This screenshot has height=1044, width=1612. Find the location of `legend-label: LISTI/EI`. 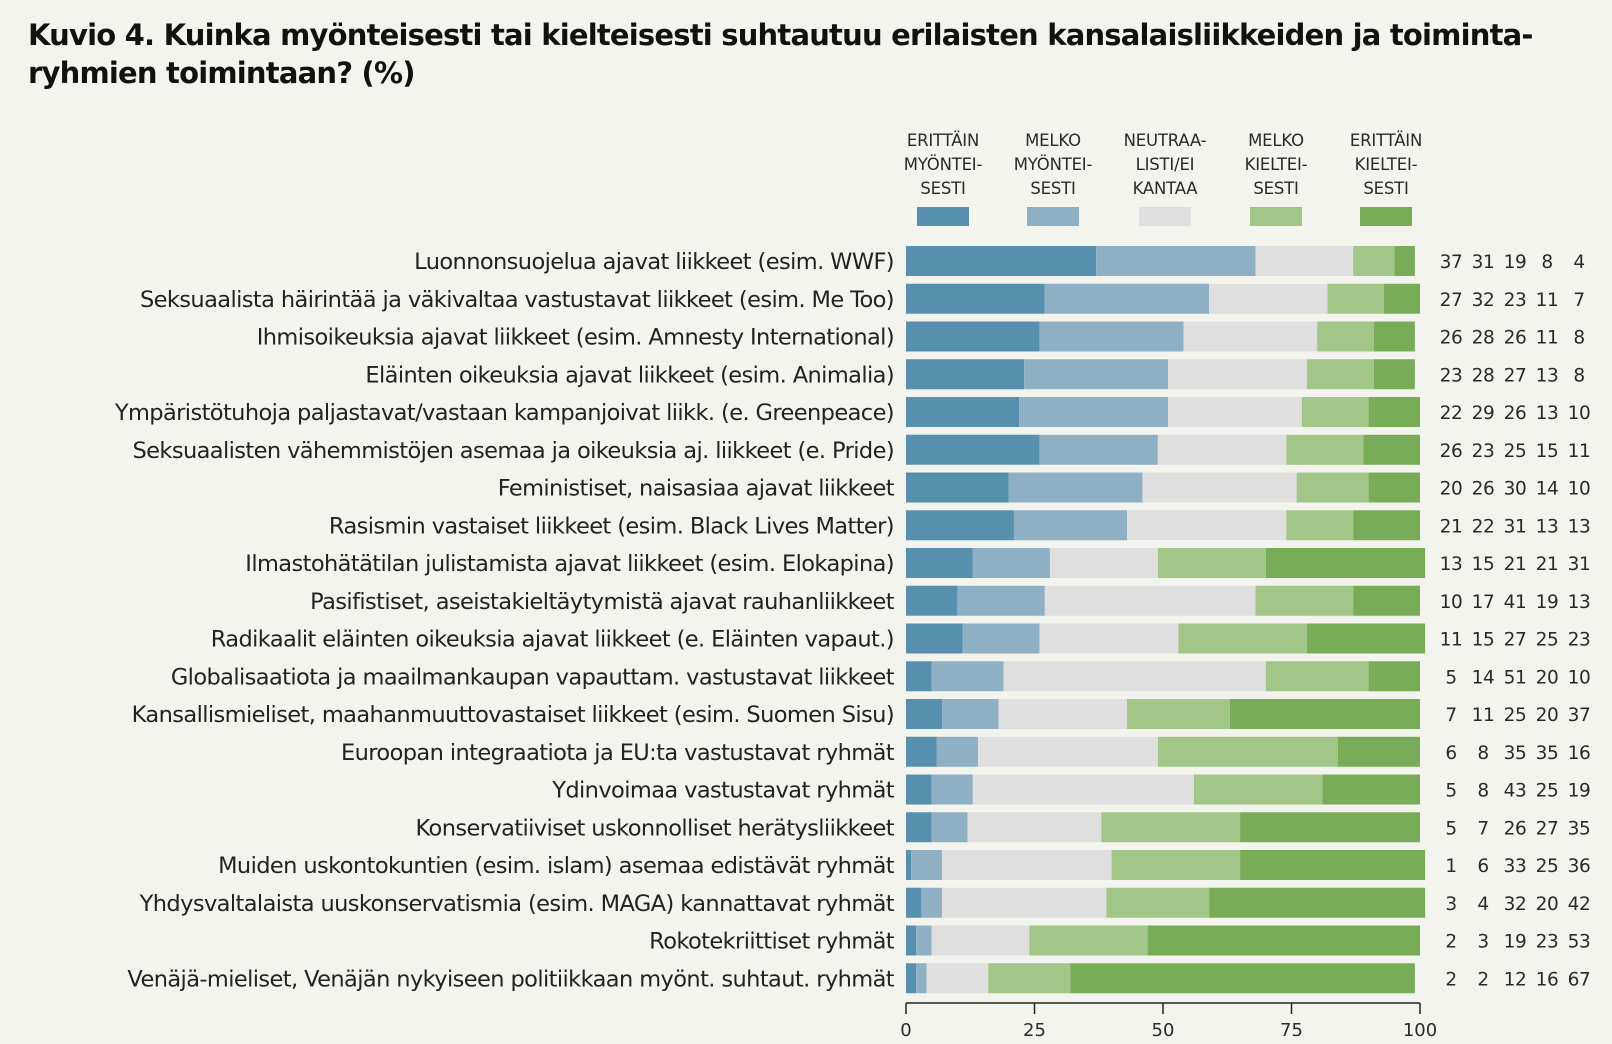

legend-label: LISTI/EI is located at coordinates (1165, 164).